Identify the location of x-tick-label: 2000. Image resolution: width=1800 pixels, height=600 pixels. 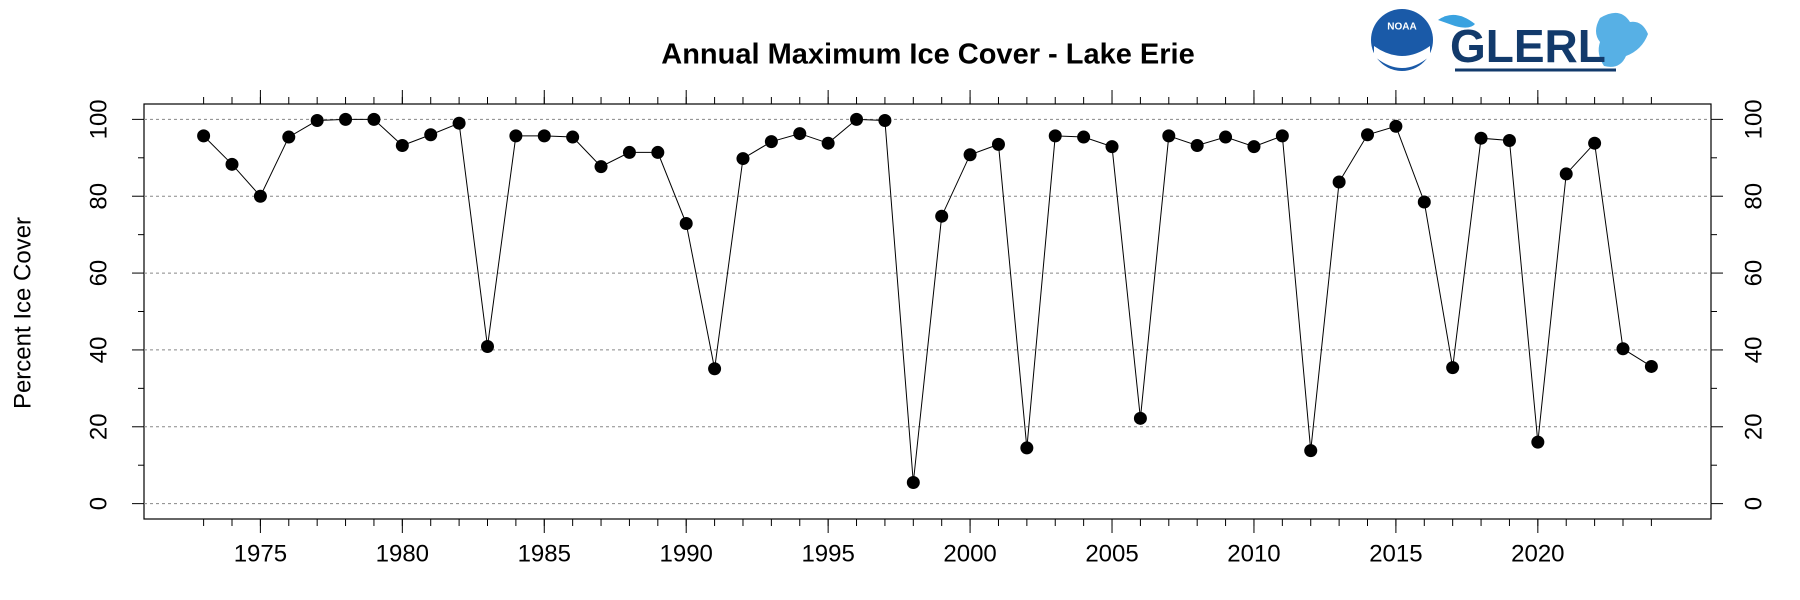
(969, 553).